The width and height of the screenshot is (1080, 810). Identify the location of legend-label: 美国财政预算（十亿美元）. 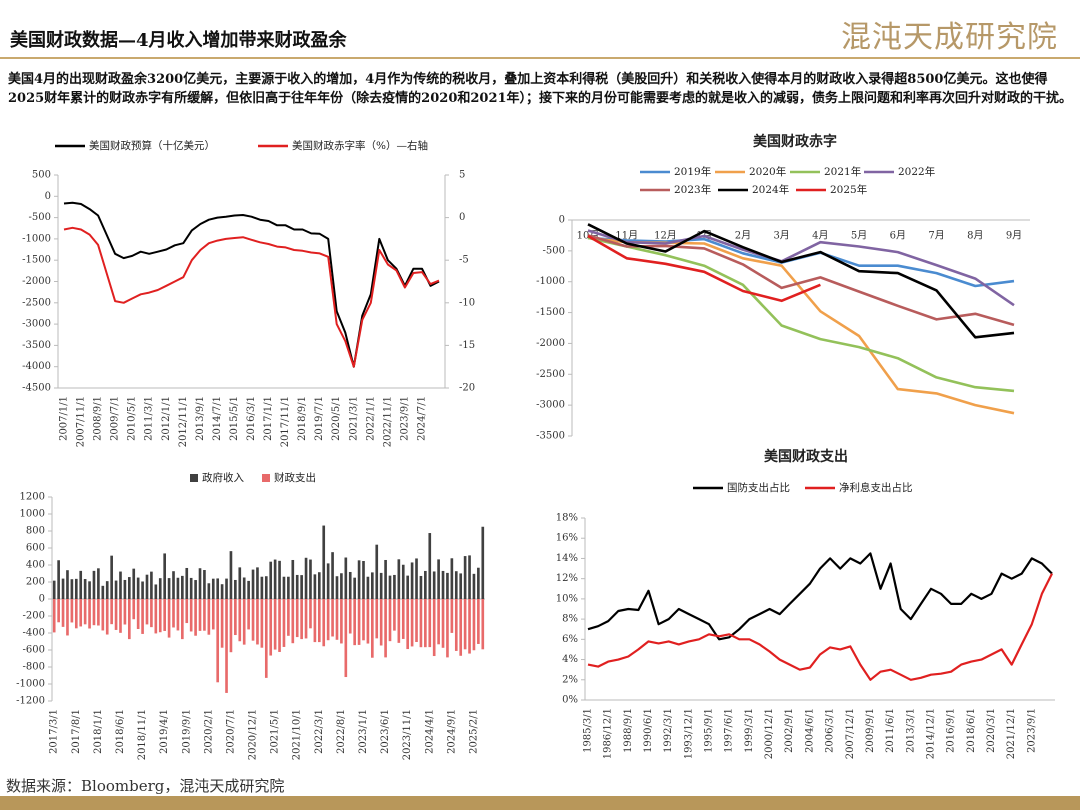
(152, 145).